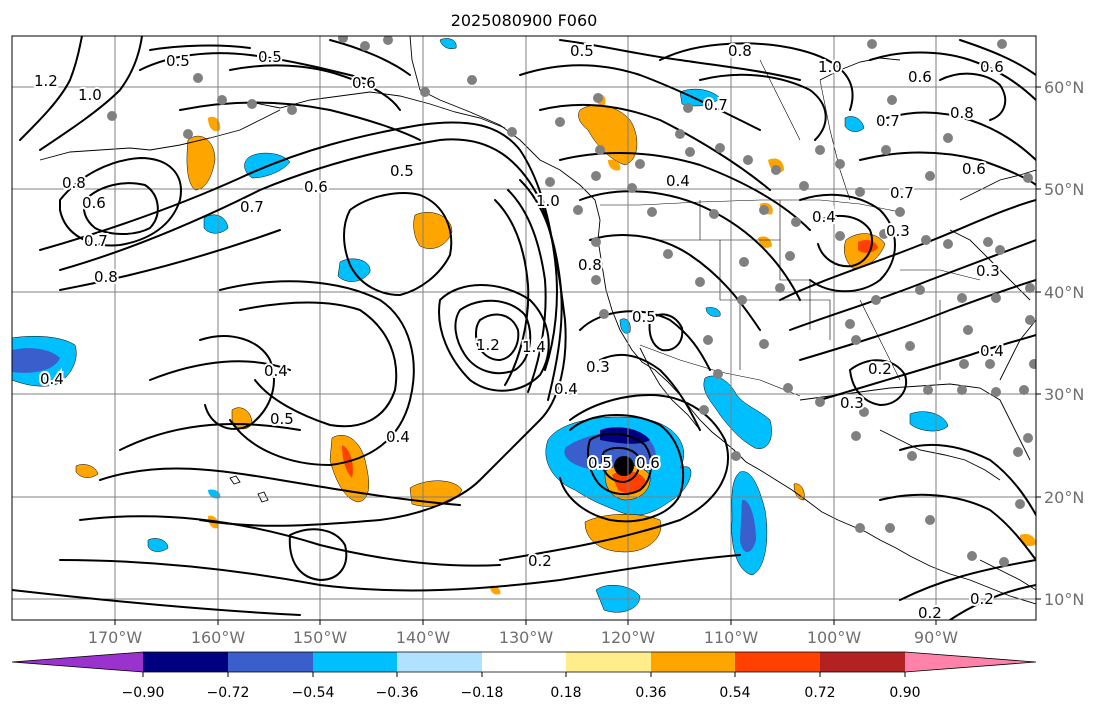 Image resolution: width=1105 pixels, height=712 pixels. What do you see at coordinates (734, 693) in the screenshot?
I see `colorbar-tick-label: 0.54` at bounding box center [734, 693].